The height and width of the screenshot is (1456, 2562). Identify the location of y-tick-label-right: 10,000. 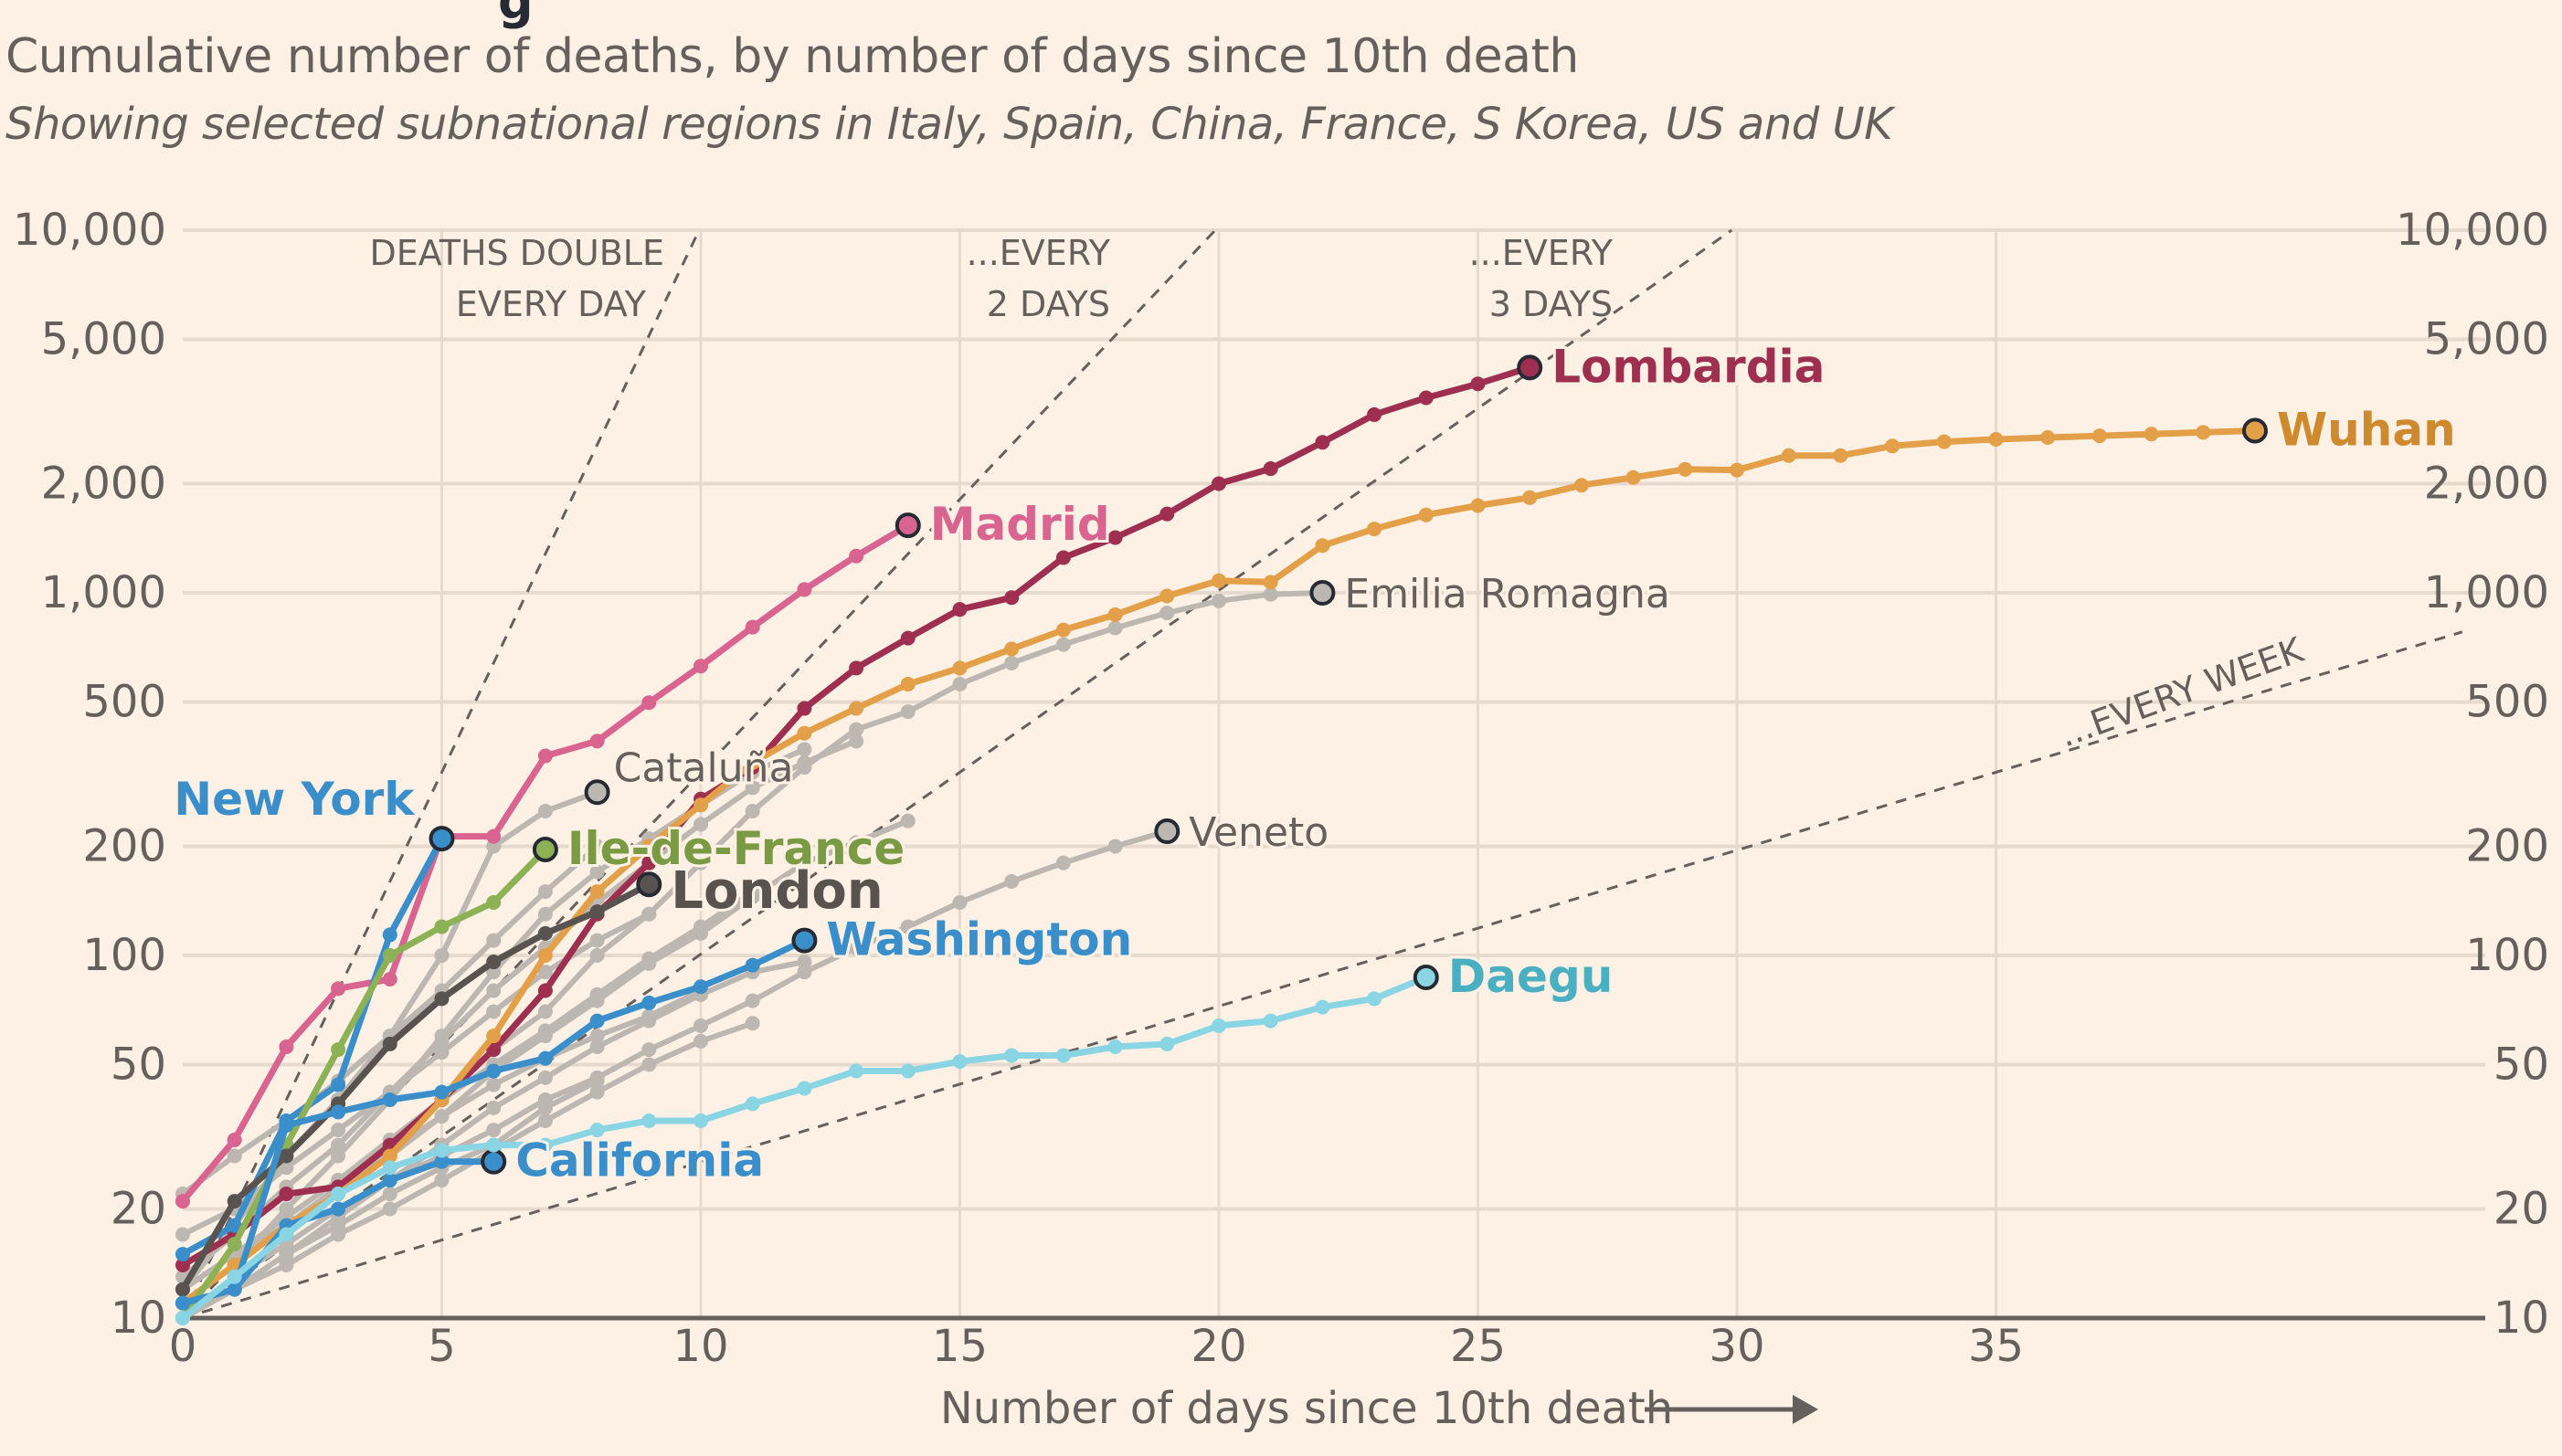
(2472, 231).